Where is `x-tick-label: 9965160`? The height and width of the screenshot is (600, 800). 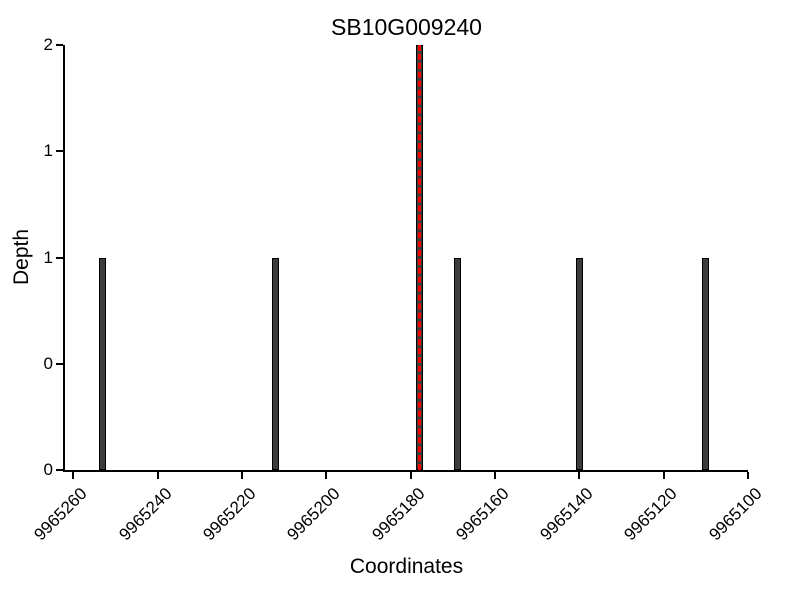
x-tick-label: 9965160 is located at coordinates (482, 514).